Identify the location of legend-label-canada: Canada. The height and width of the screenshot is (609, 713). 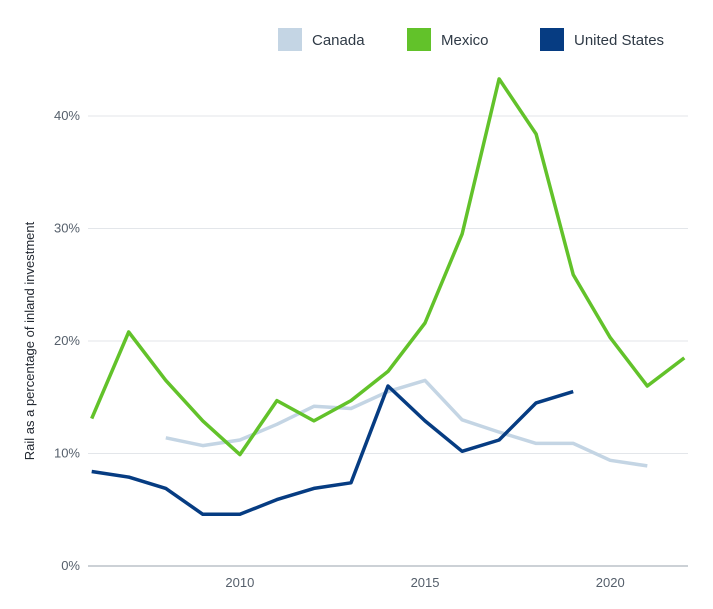
(338, 40).